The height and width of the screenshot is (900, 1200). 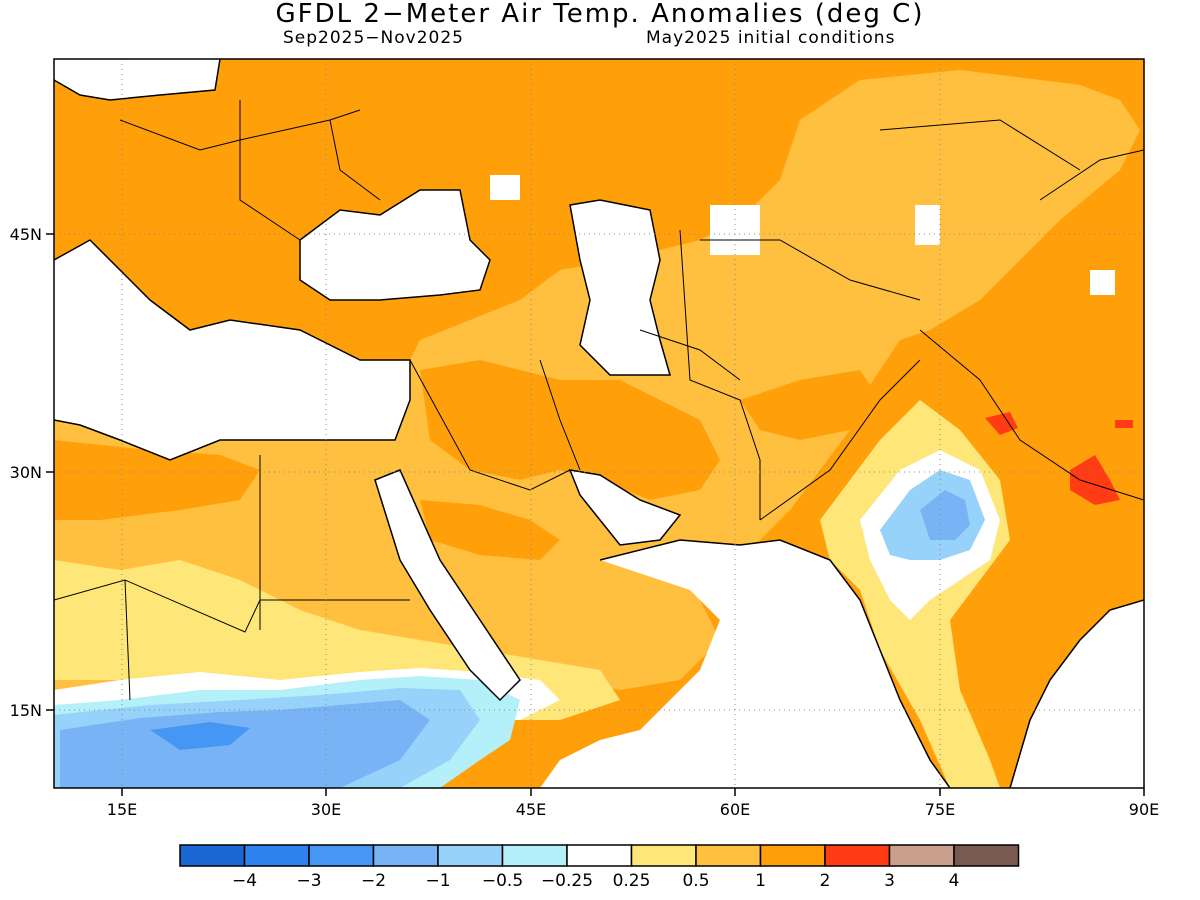 I want to click on lake-region, so click(x=1102, y=282).